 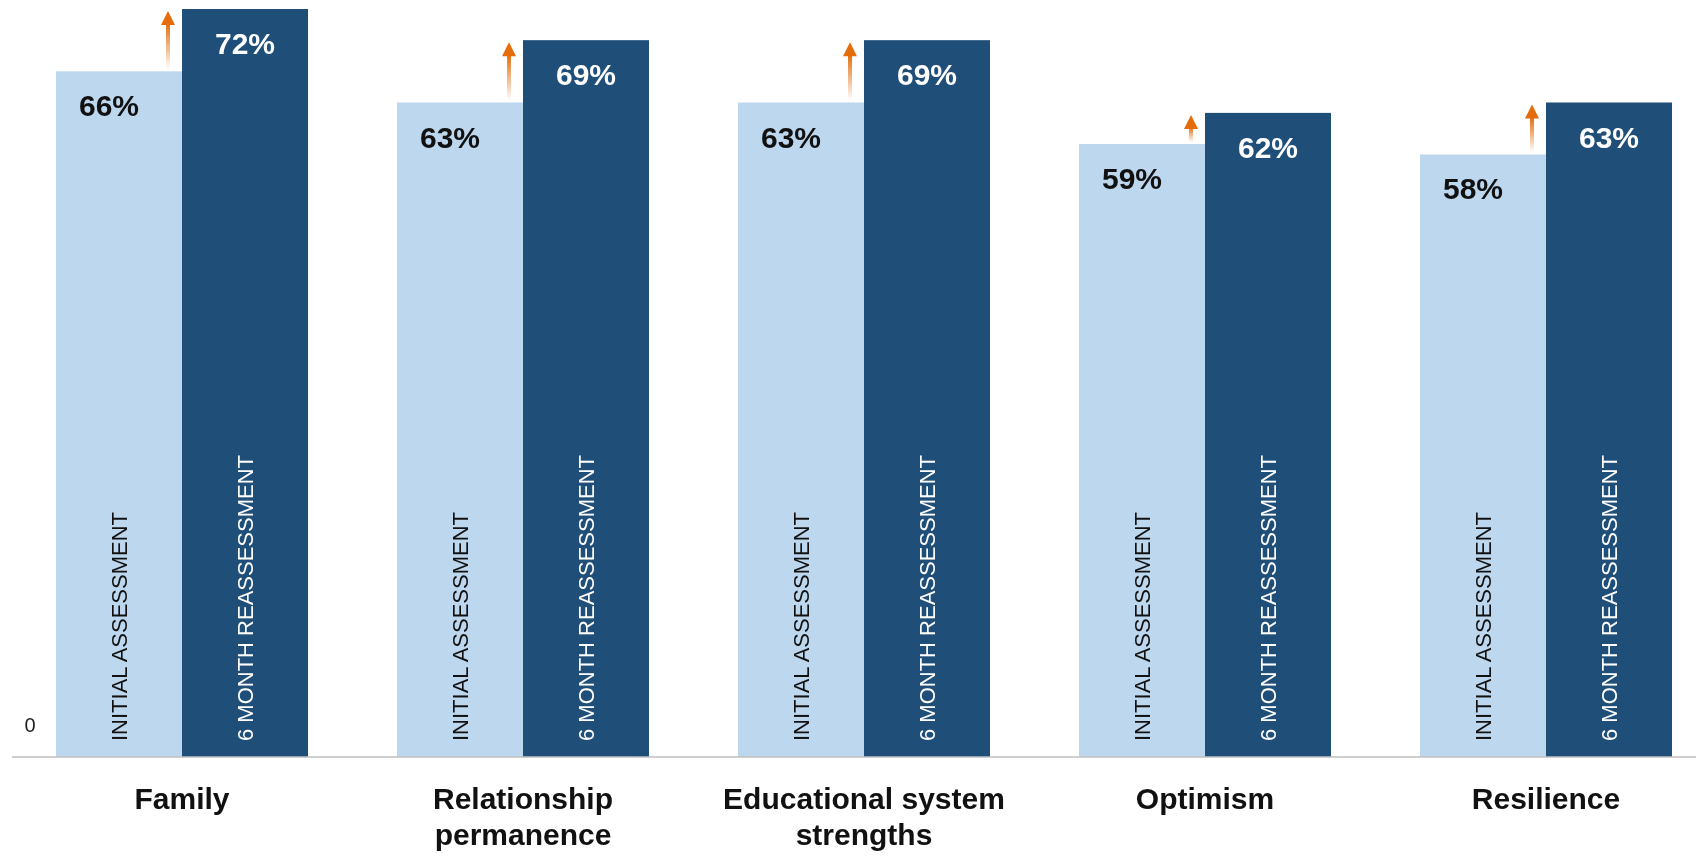 What do you see at coordinates (1268, 147) in the screenshot?
I see `data-label: 62%` at bounding box center [1268, 147].